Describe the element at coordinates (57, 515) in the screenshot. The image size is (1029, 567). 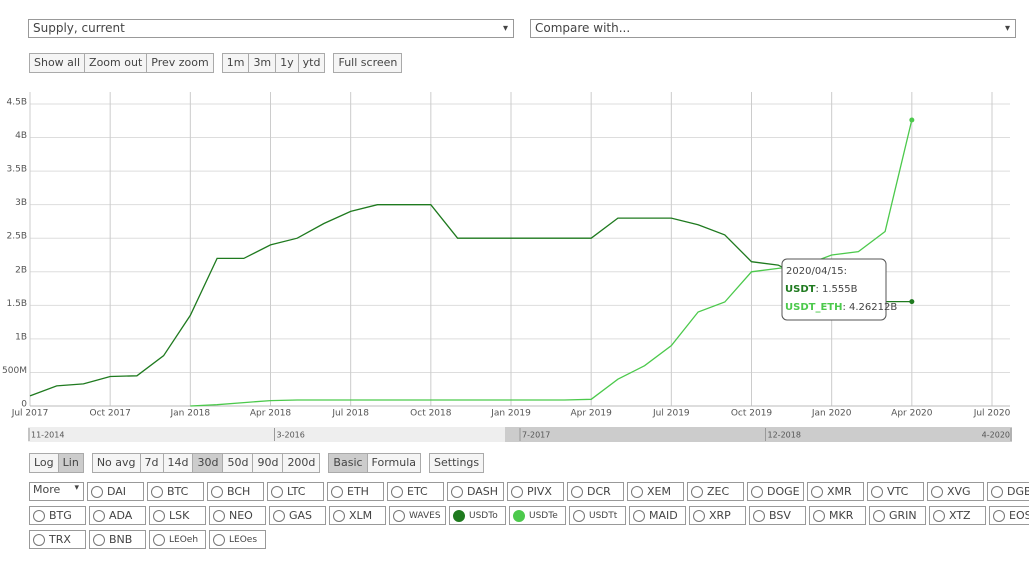
I see `coin-toggle: BTG` at that location.